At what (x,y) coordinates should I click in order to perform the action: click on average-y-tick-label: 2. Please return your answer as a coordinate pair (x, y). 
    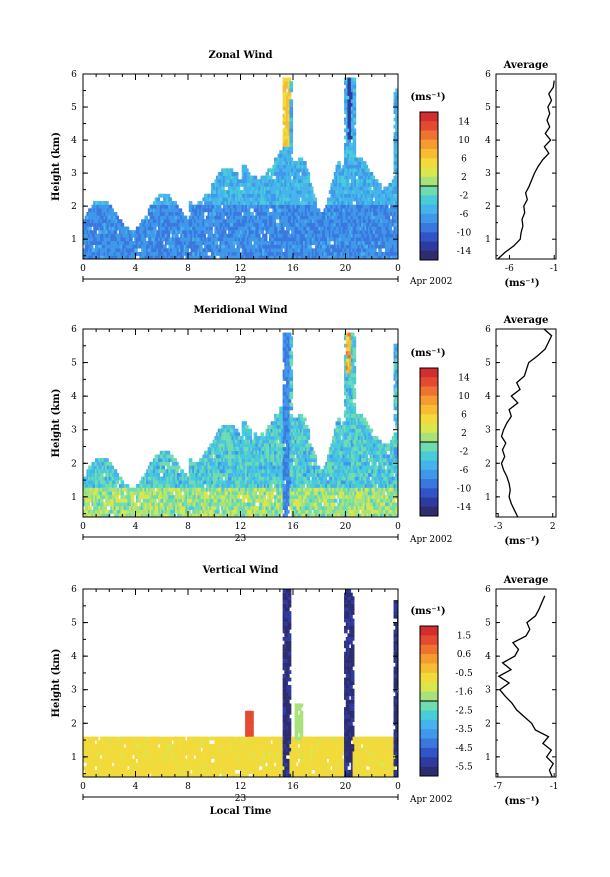
    Looking at the image, I should click on (488, 207).